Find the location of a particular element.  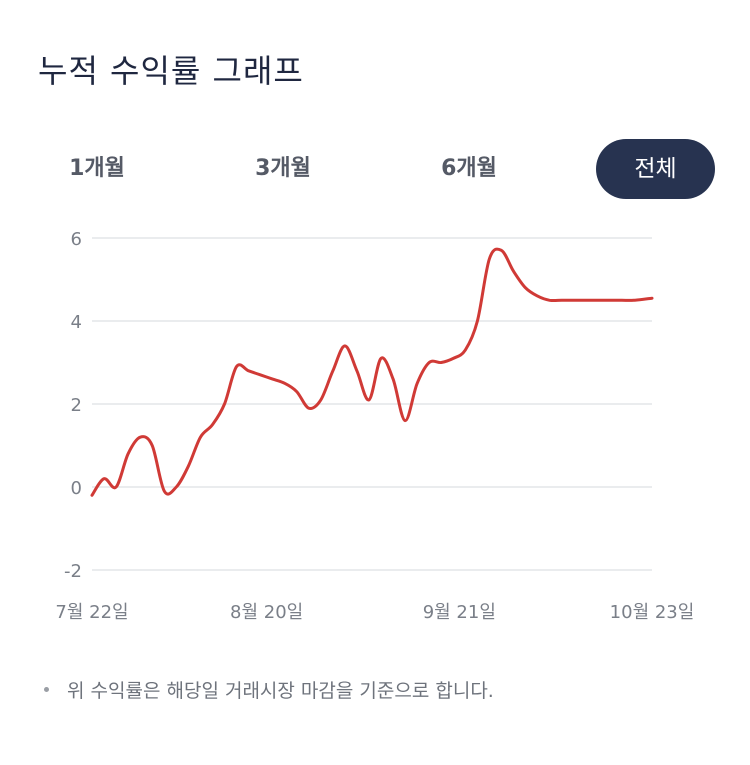

y-tick-label: 2 is located at coordinates (76, 405).